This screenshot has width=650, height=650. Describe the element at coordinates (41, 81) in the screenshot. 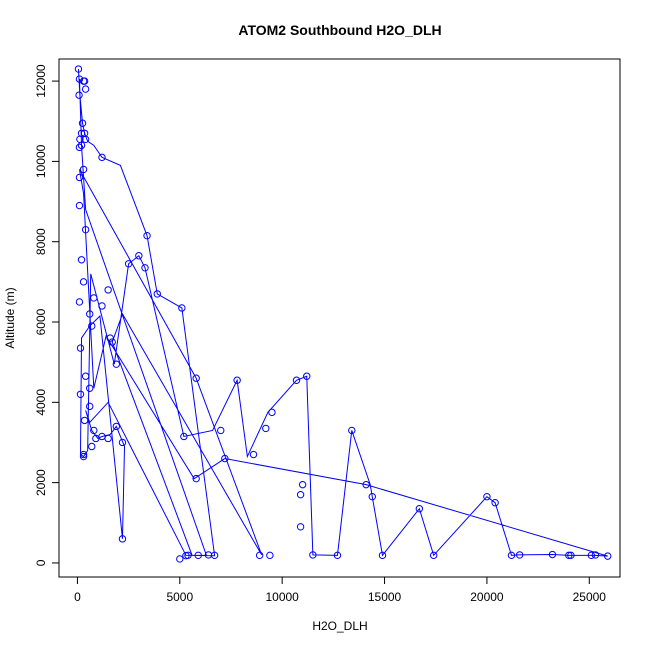

I see `y-tick-label: 12000` at that location.